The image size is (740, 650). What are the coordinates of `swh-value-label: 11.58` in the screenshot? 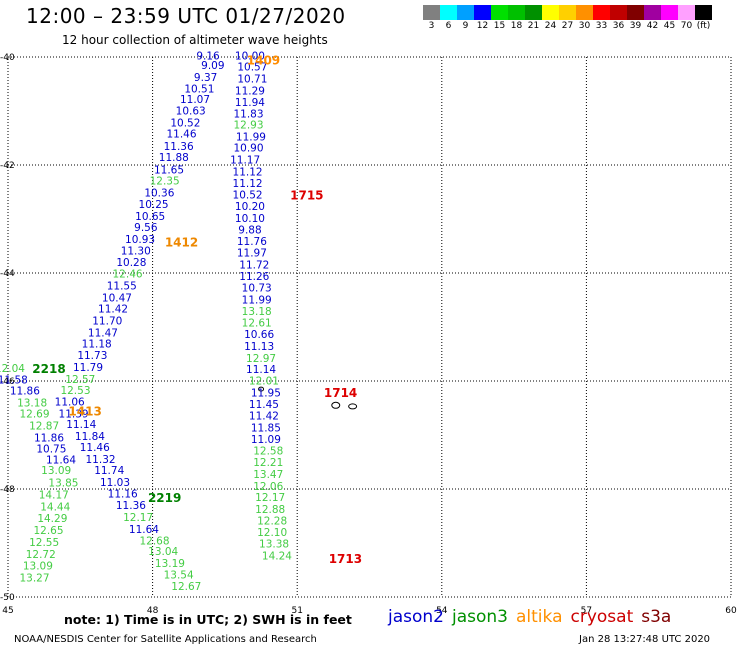 It's located at (14, 380).